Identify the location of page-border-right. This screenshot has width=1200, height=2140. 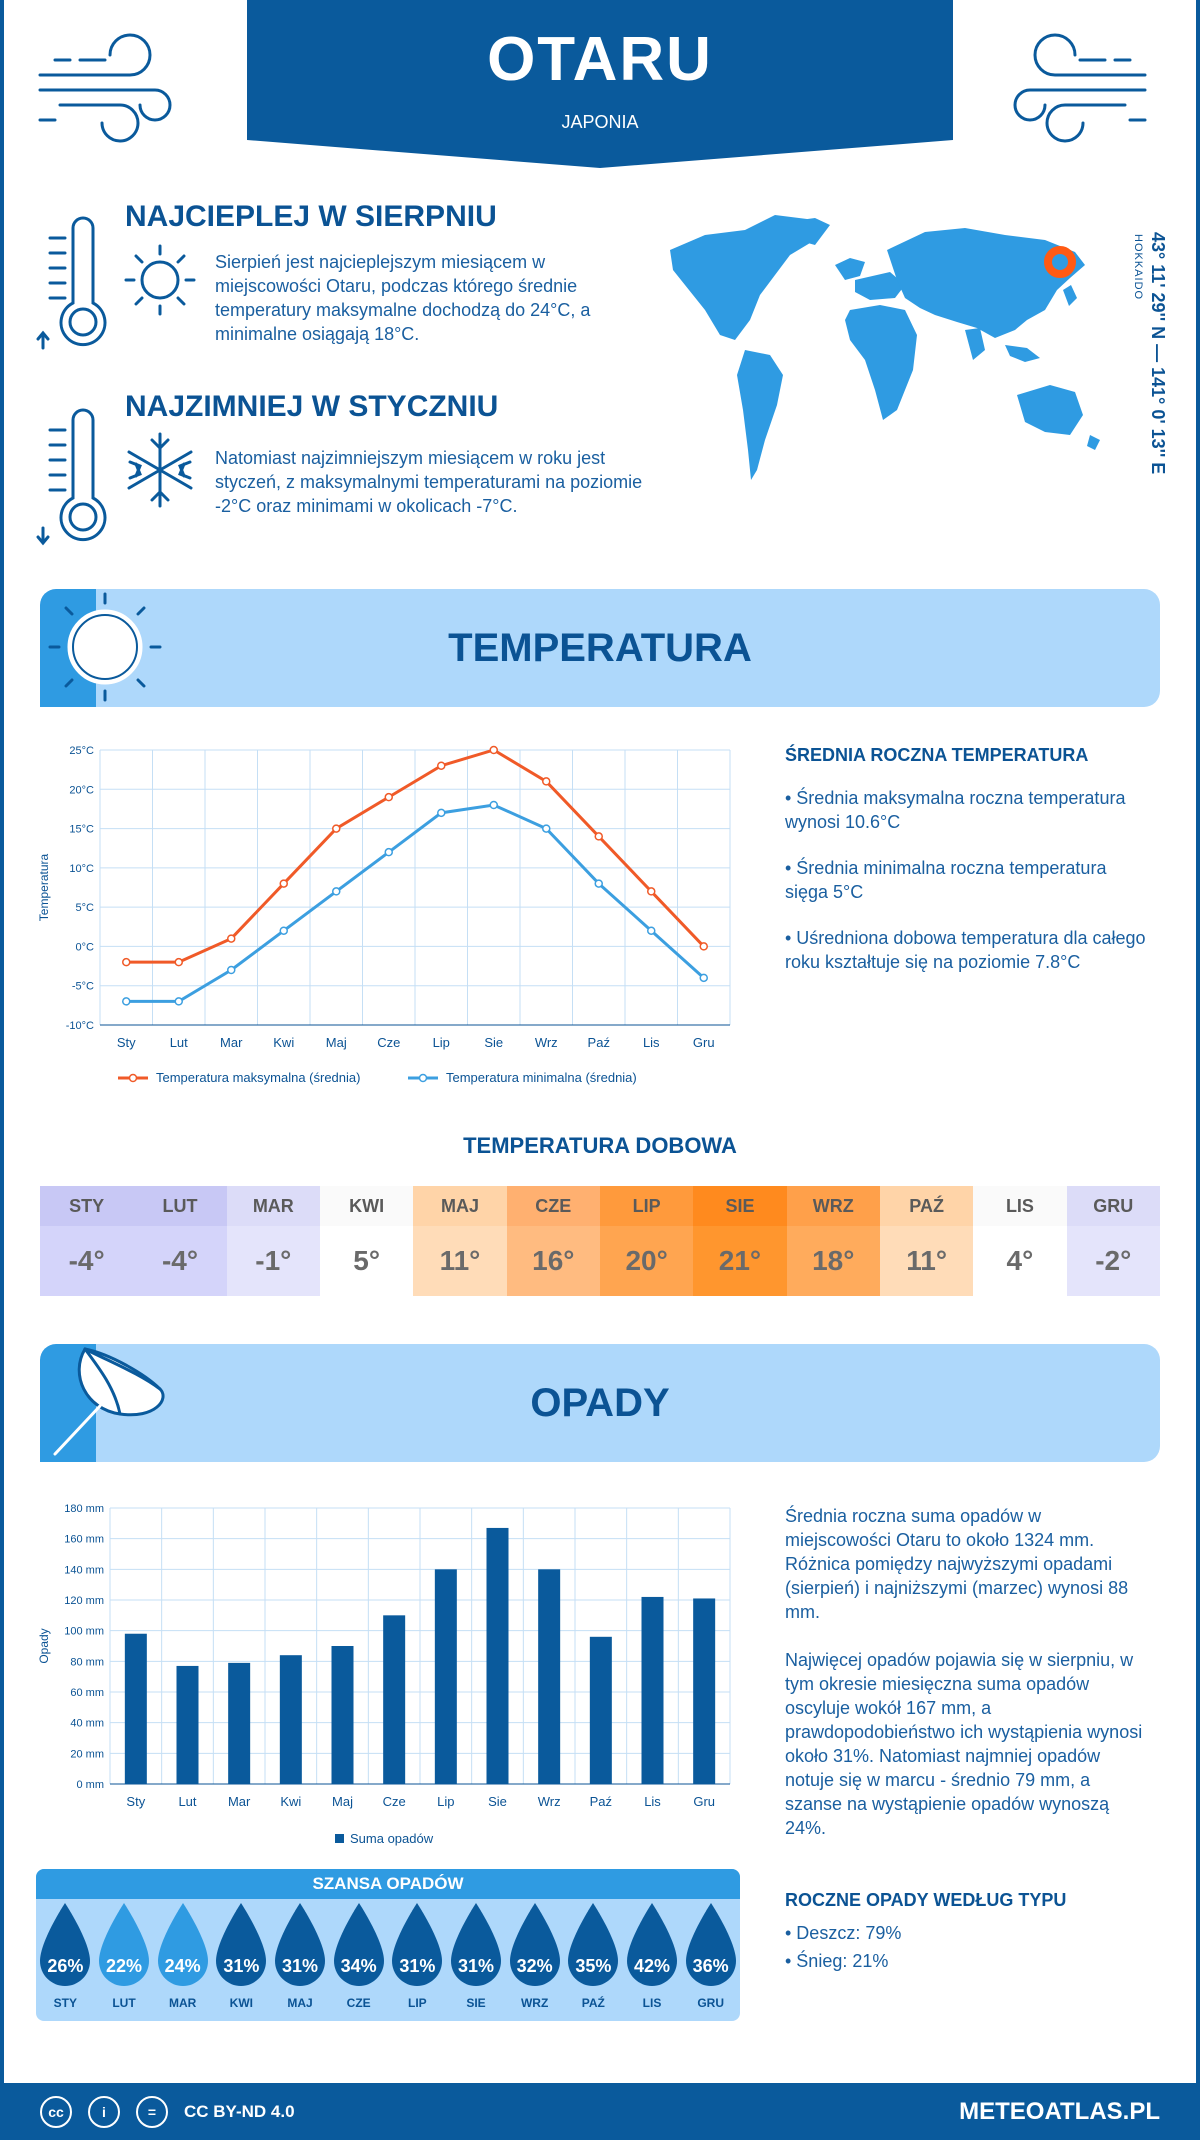
(1198, 1041).